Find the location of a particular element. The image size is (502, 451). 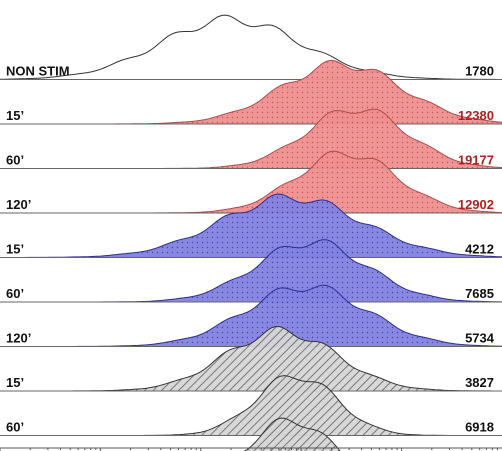

x-axis is located at coordinates (251, 449).